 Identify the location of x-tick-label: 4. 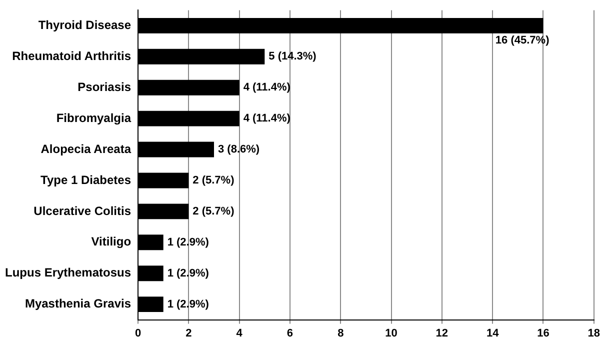
(240, 333).